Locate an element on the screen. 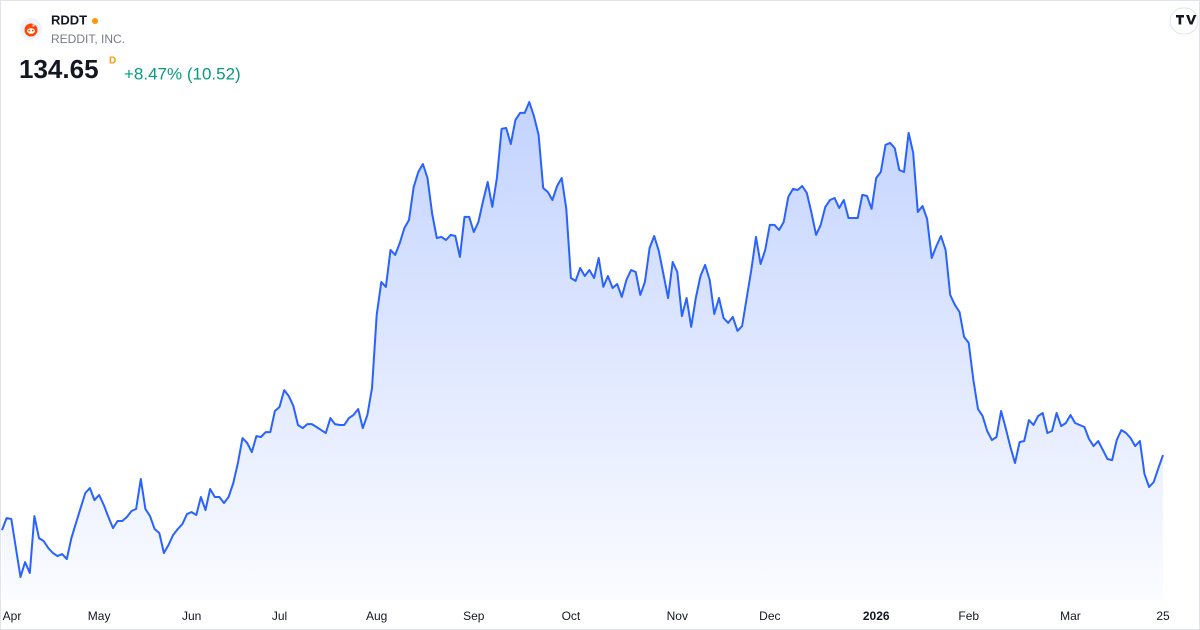  x-tick-label: Apr is located at coordinates (12, 616).